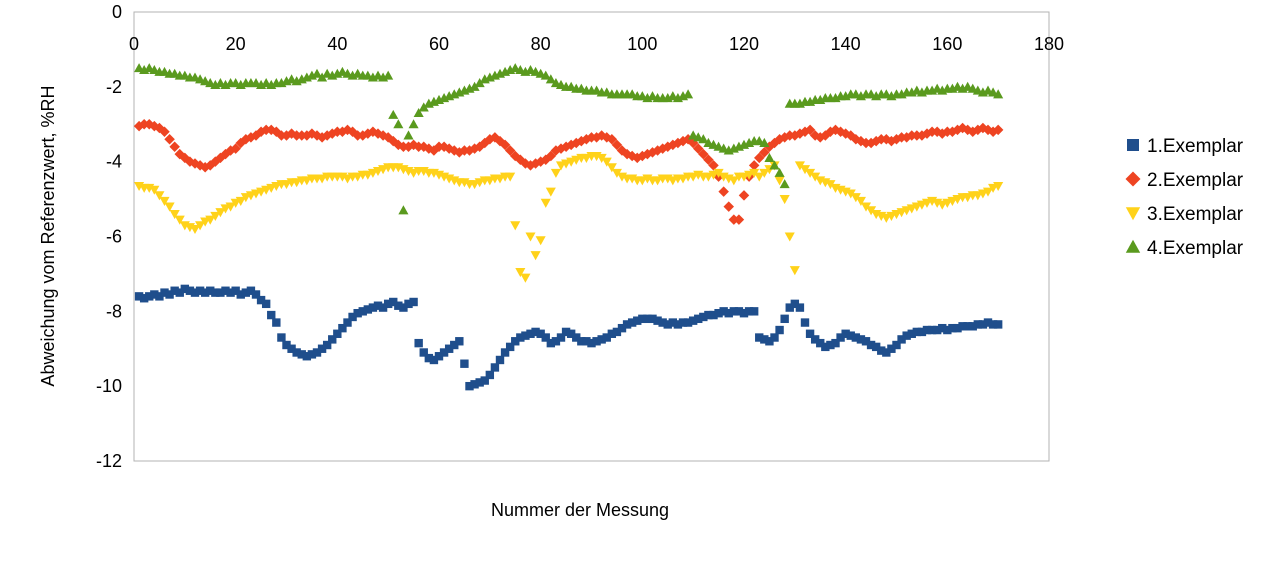  What do you see at coordinates (439, 44) in the screenshot?
I see `x-tick-label: 60` at bounding box center [439, 44].